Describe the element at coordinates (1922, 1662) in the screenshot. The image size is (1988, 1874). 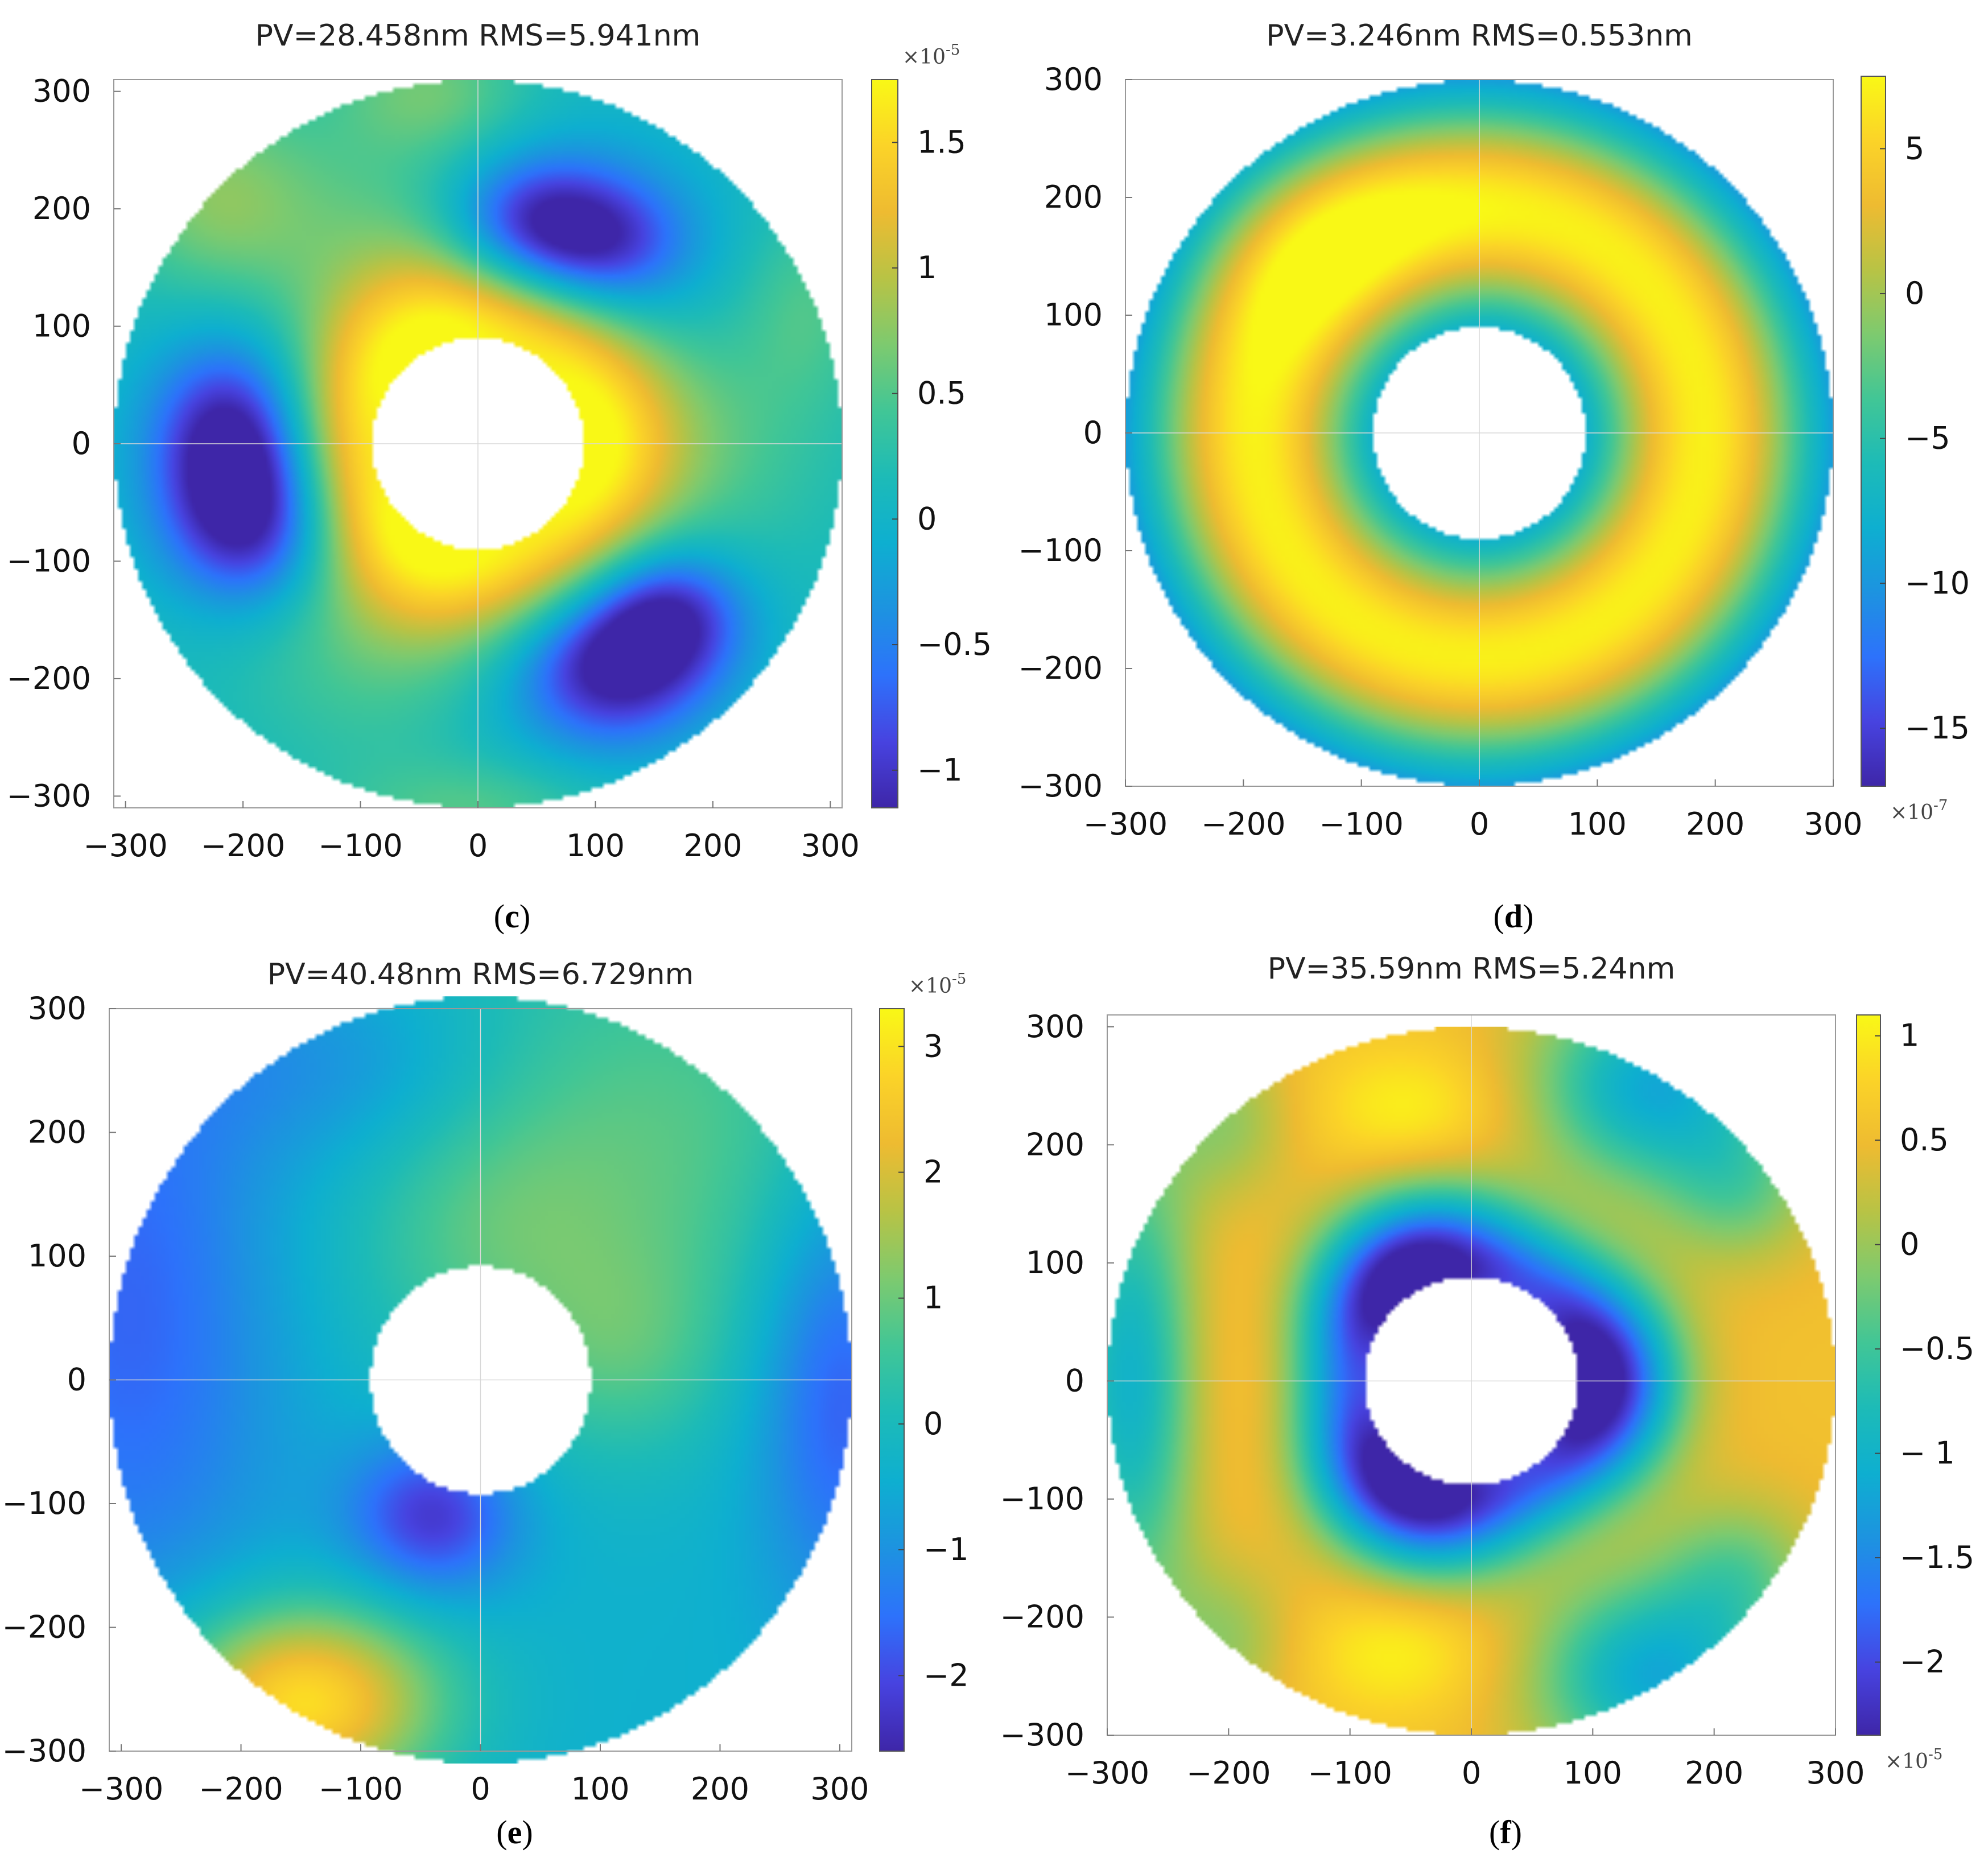
I see `colorbar-tick-label: −2` at that location.